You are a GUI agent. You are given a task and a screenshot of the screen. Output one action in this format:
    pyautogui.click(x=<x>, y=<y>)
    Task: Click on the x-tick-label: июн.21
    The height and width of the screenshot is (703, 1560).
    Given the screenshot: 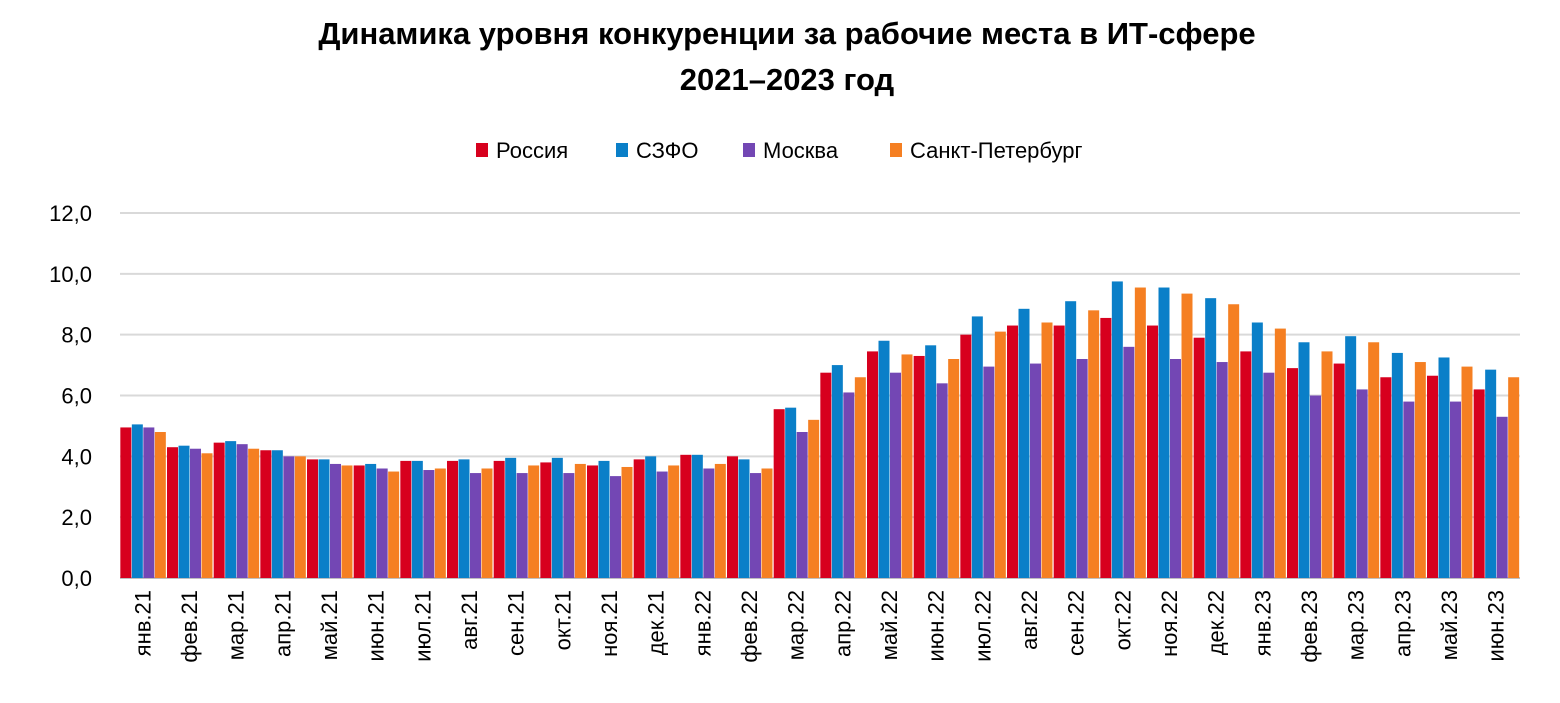 What is the action you would take?
    pyautogui.click(x=376, y=626)
    